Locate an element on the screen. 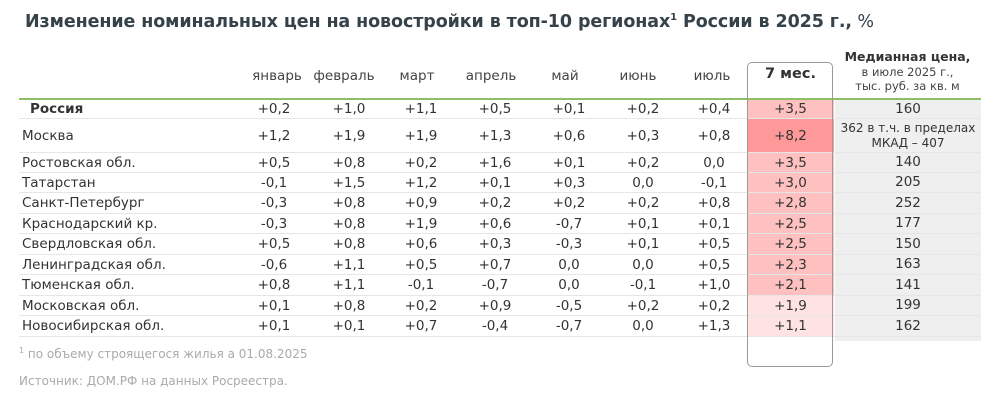 This screenshot has width=1000, height=405. value-cell: +1,3 is located at coordinates (714, 326).